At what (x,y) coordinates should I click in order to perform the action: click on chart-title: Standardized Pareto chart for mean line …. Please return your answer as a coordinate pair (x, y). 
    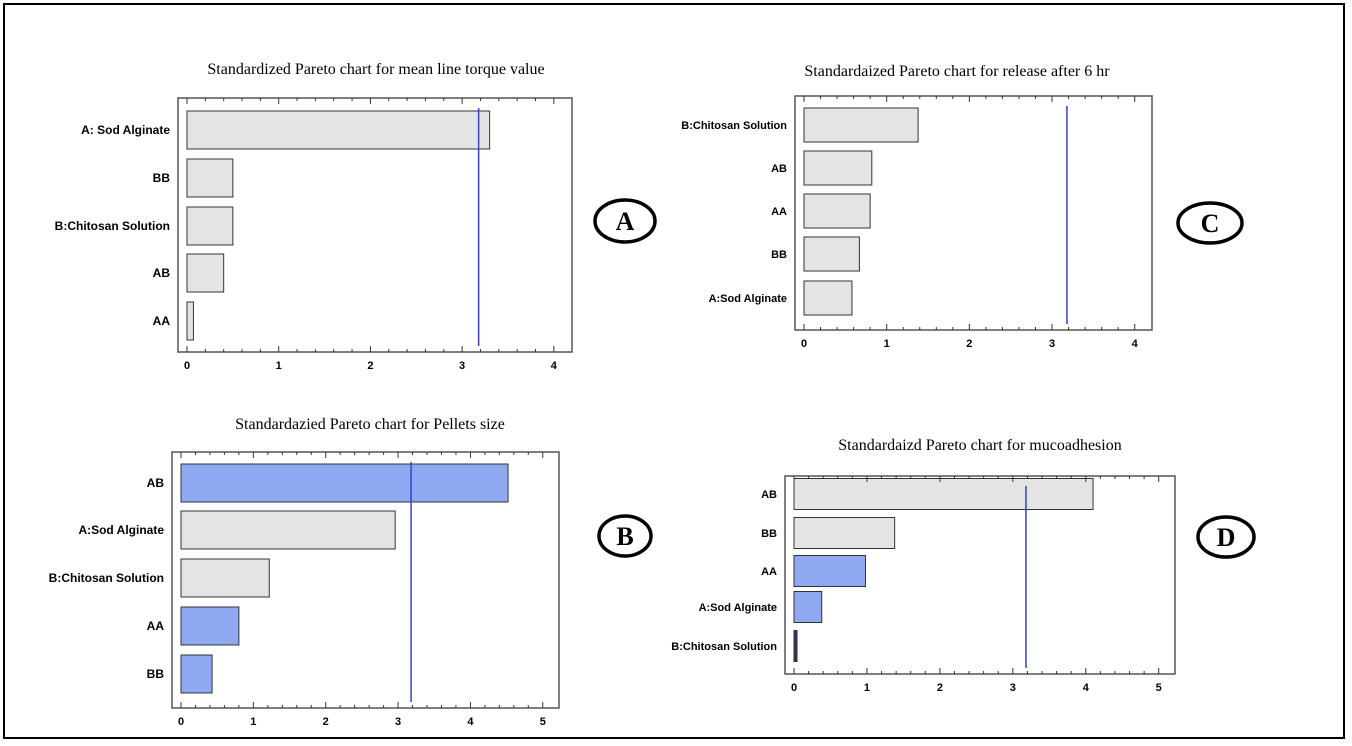
    Looking at the image, I should click on (375, 69).